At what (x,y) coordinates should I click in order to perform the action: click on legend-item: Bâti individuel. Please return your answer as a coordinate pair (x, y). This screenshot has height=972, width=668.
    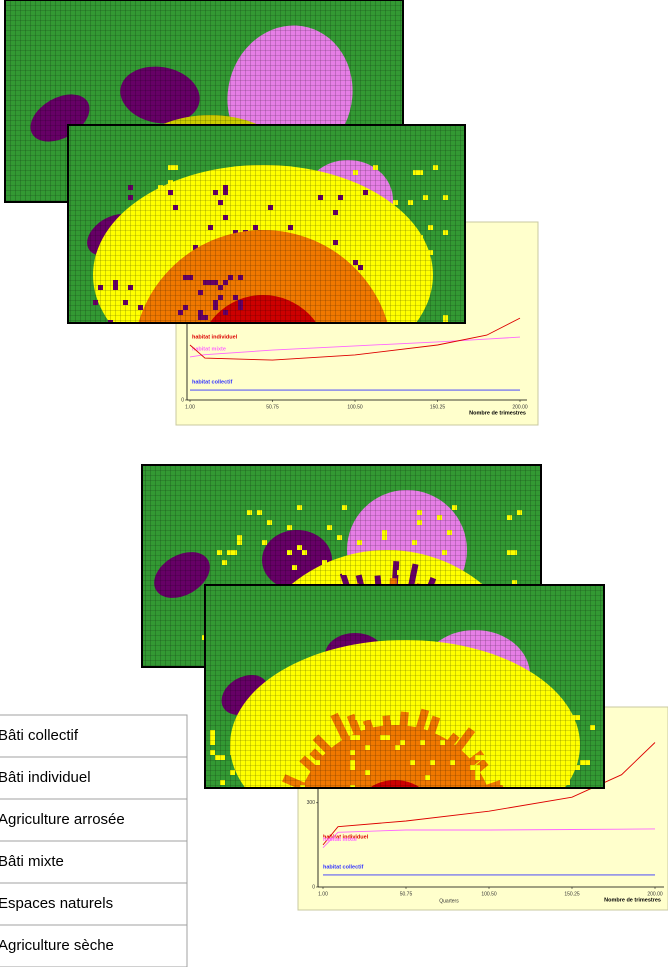
    Looking at the image, I should click on (45, 777).